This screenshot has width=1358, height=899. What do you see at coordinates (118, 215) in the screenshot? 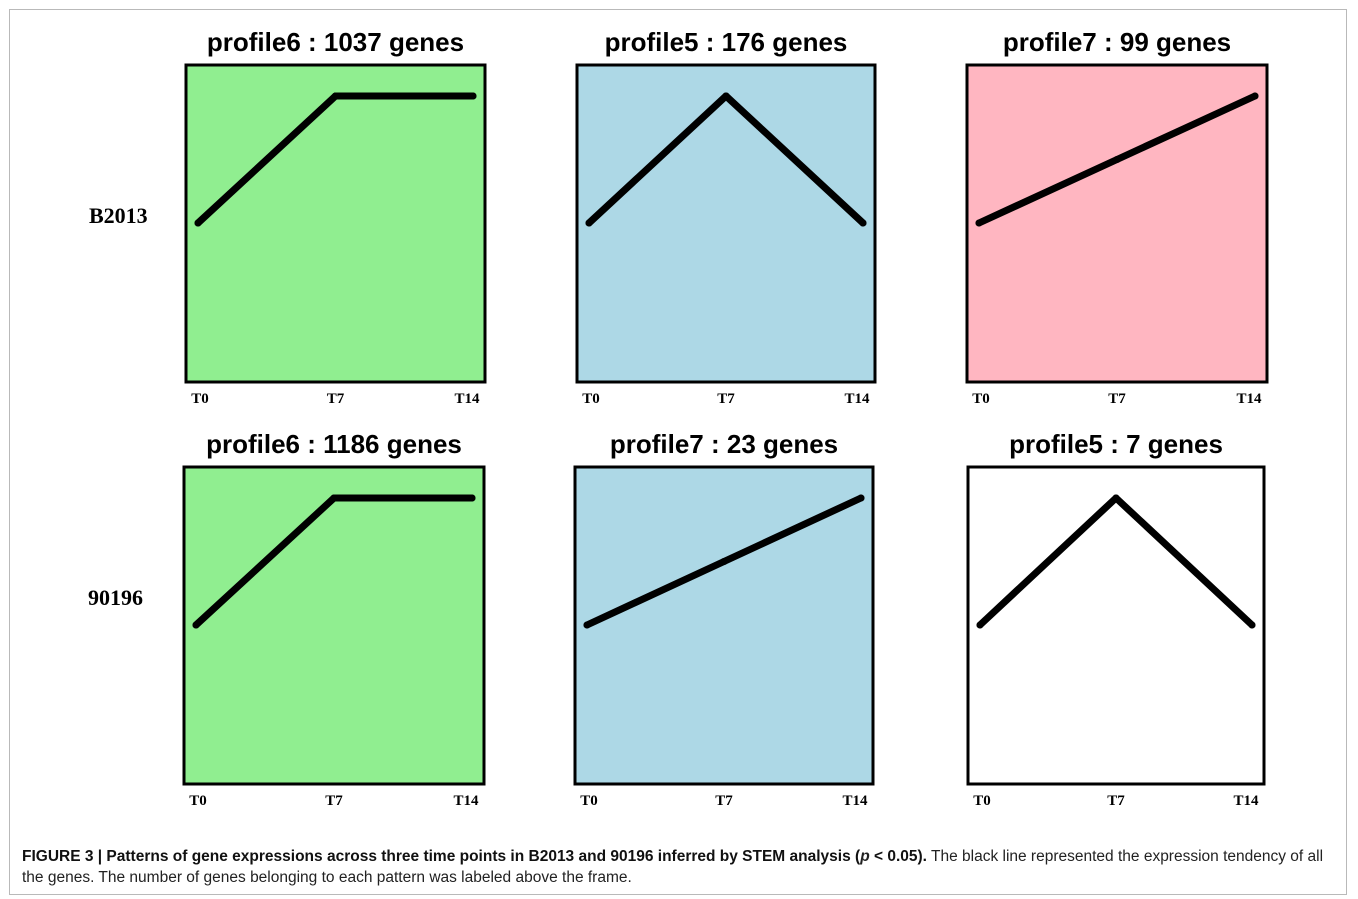
I see `row-label-b2013: B2013` at bounding box center [118, 215].